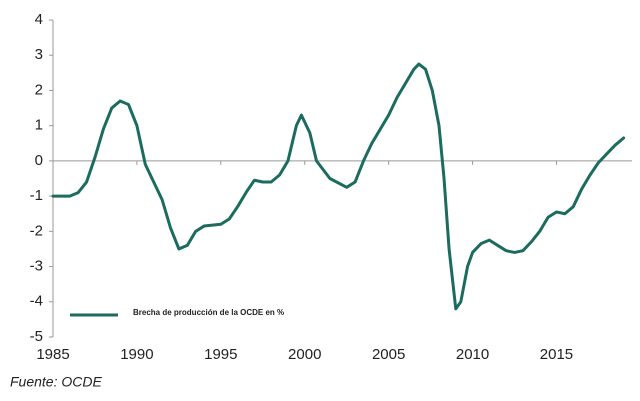  I want to click on y-tick-label: -3, so click(36, 266).